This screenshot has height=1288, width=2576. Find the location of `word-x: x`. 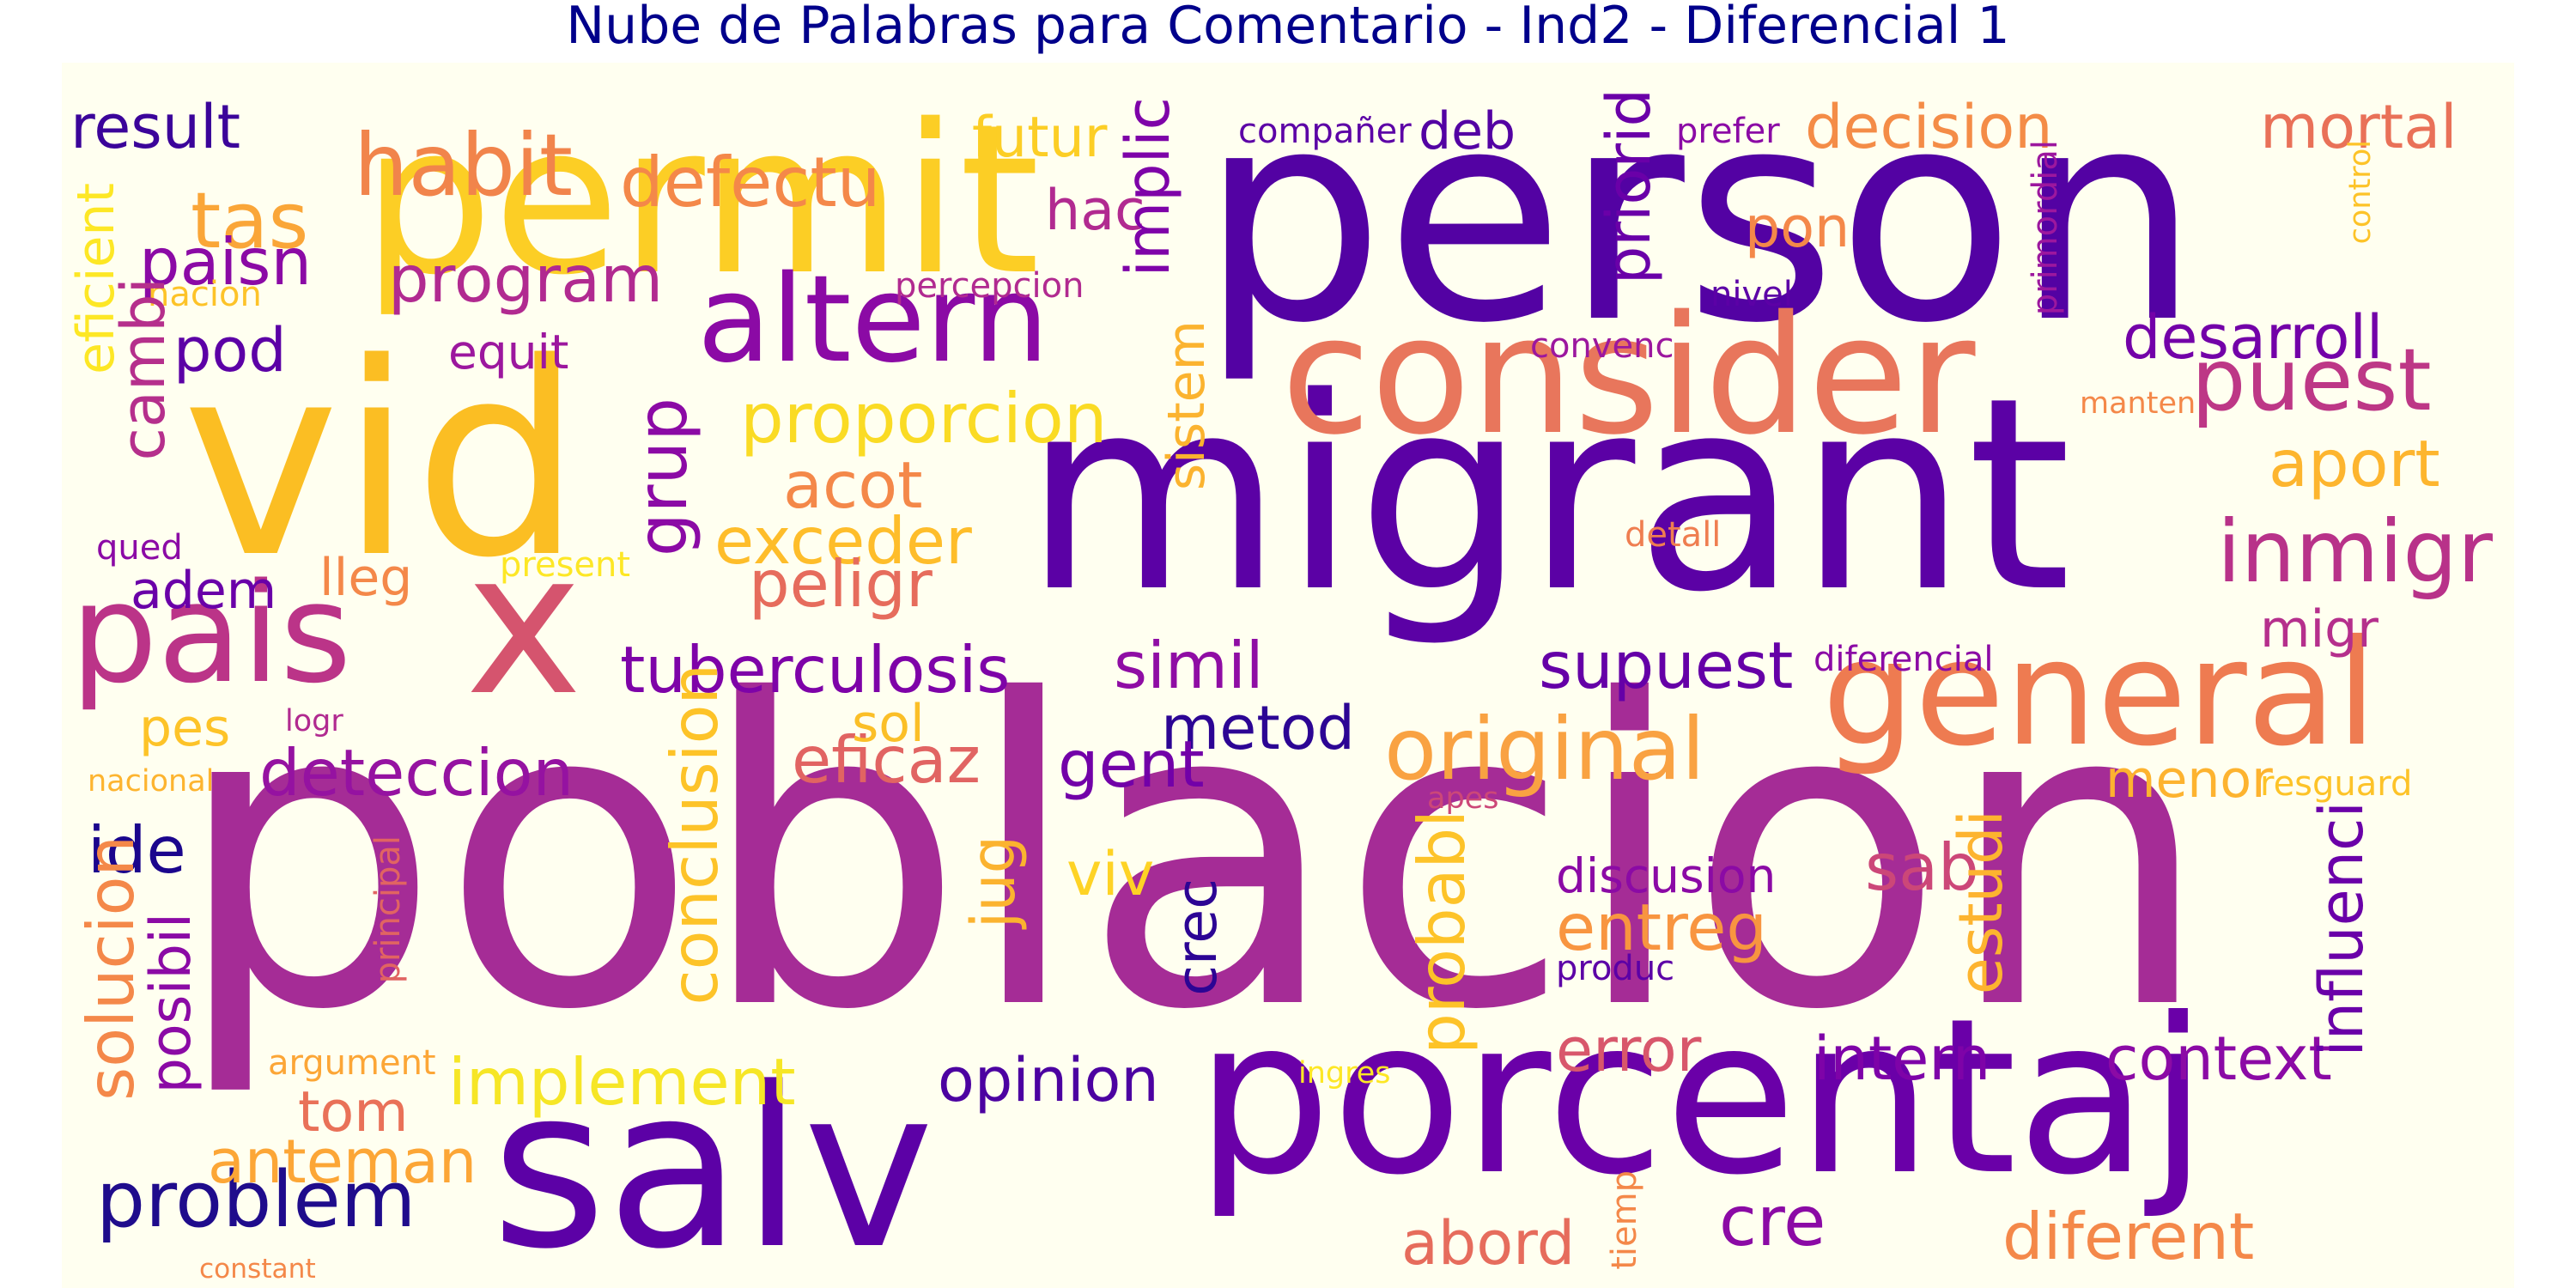

word-x: x is located at coordinates (524, 625).